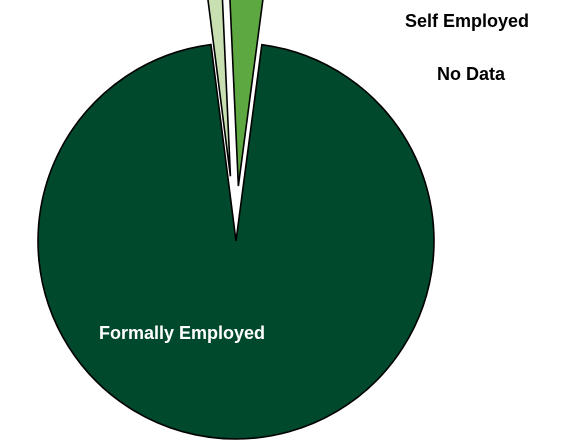 Image resolution: width=570 pixels, height=441 pixels. What do you see at coordinates (246, 93) in the screenshot?
I see `pie-slice-no-data` at bounding box center [246, 93].